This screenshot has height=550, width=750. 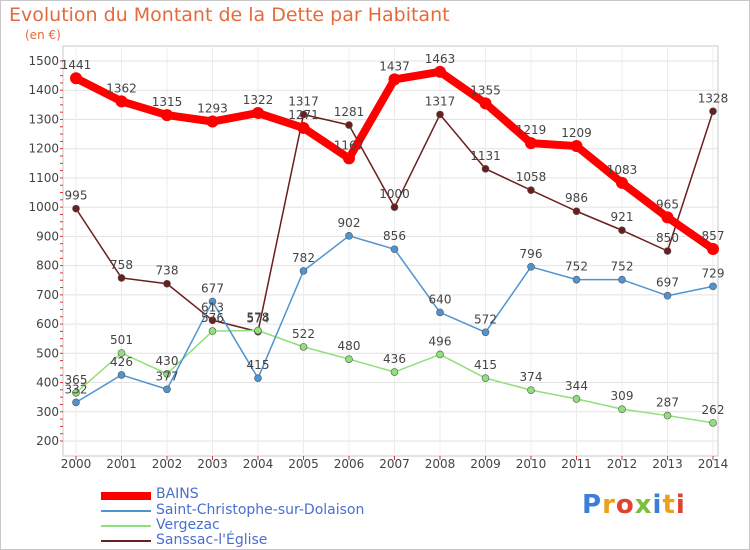 I want to click on y-tick-label: 1400, so click(x=43, y=90).